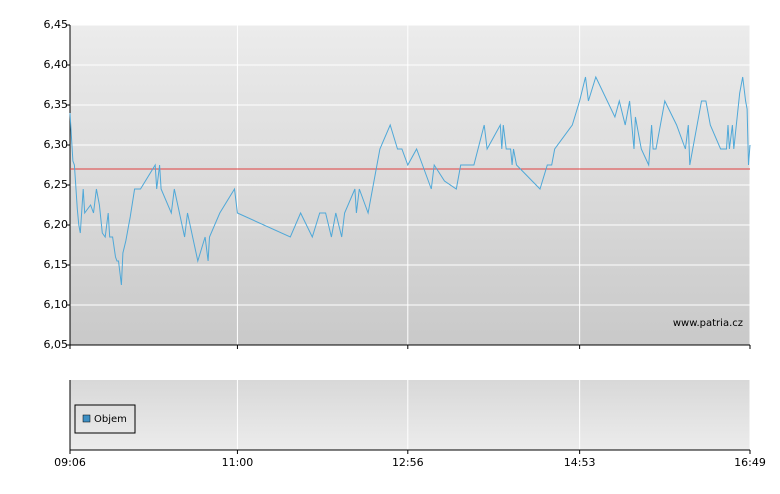  What do you see at coordinates (56, 64) in the screenshot?
I see `y-tick-label: 6,40` at bounding box center [56, 64].